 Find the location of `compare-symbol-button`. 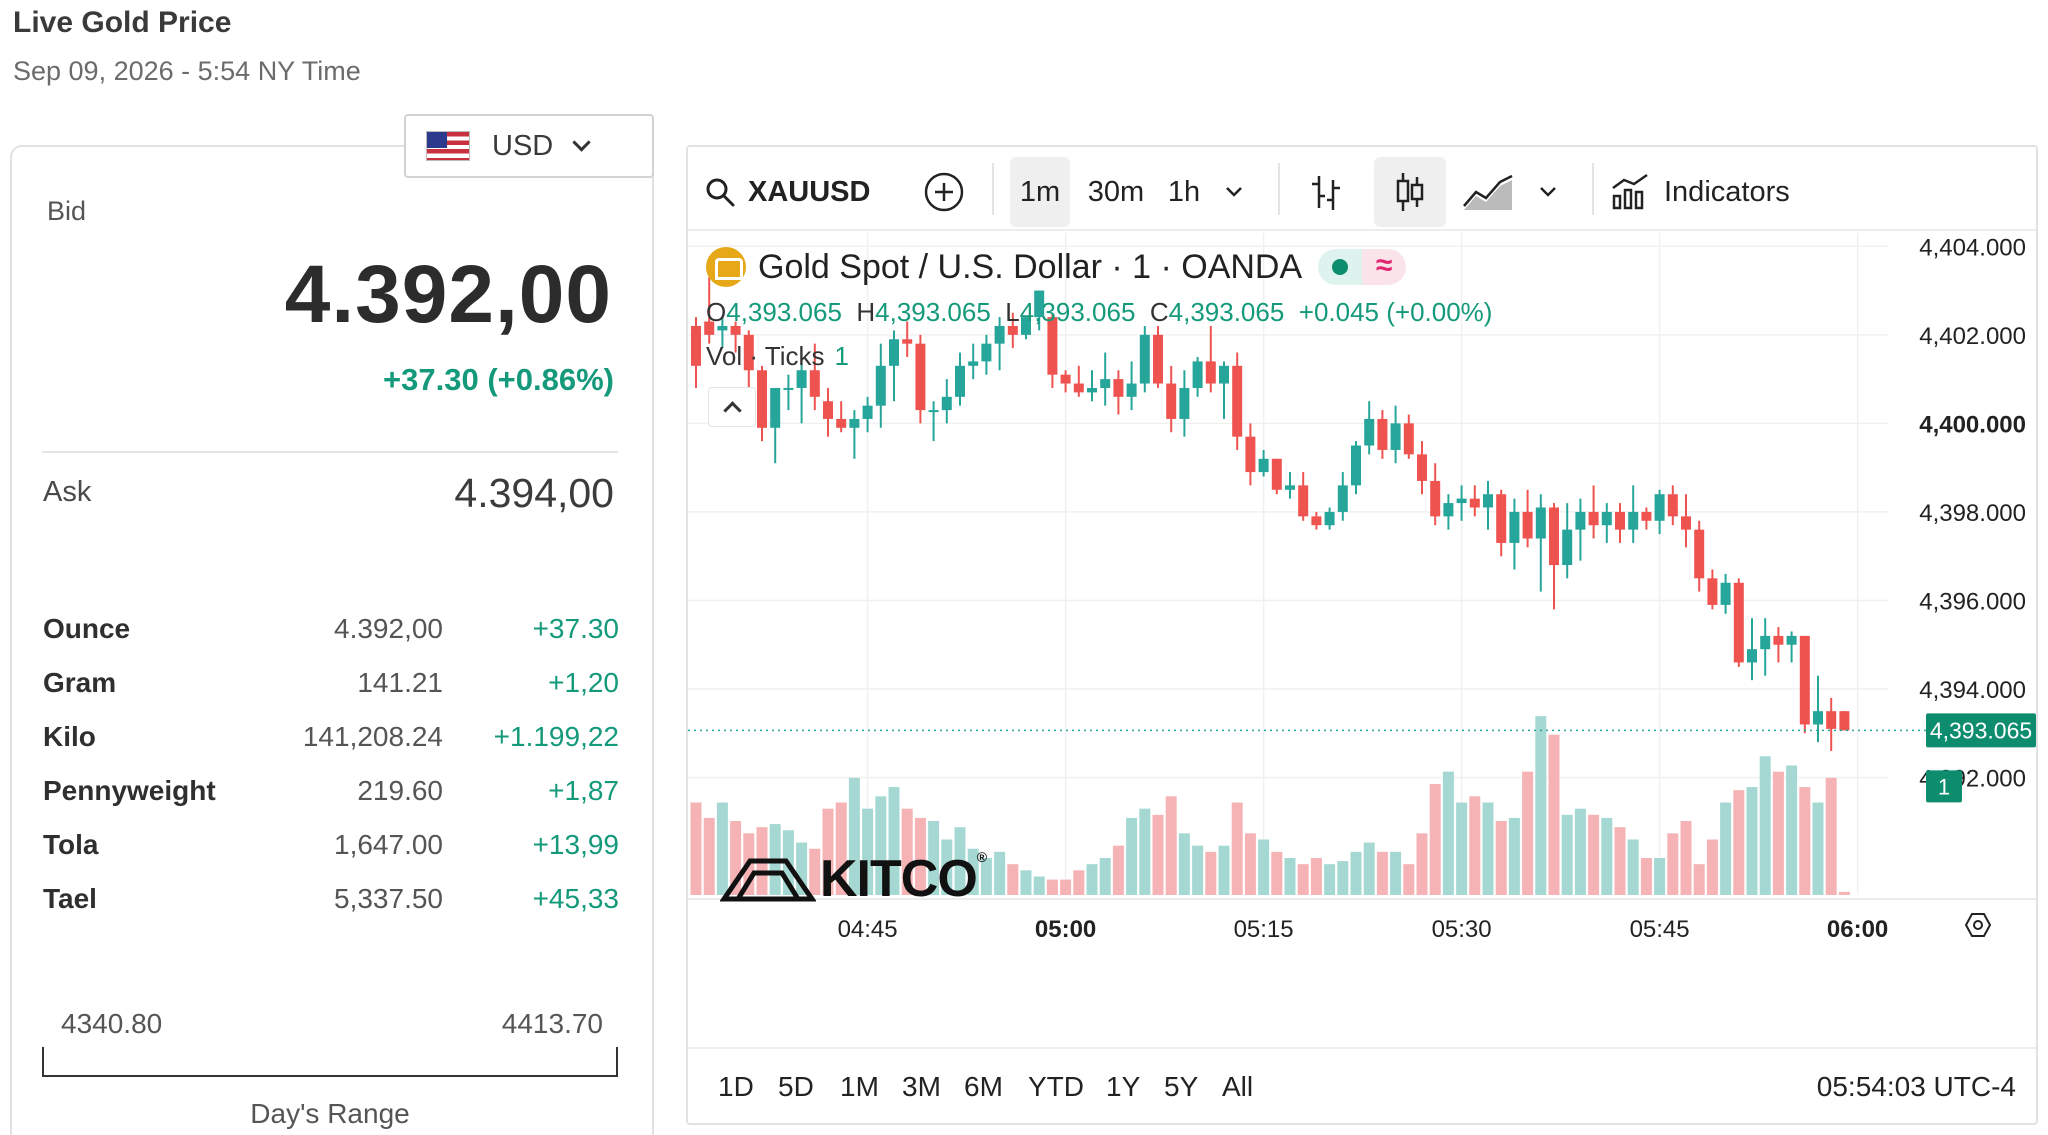

compare-symbol-button is located at coordinates (944, 192).